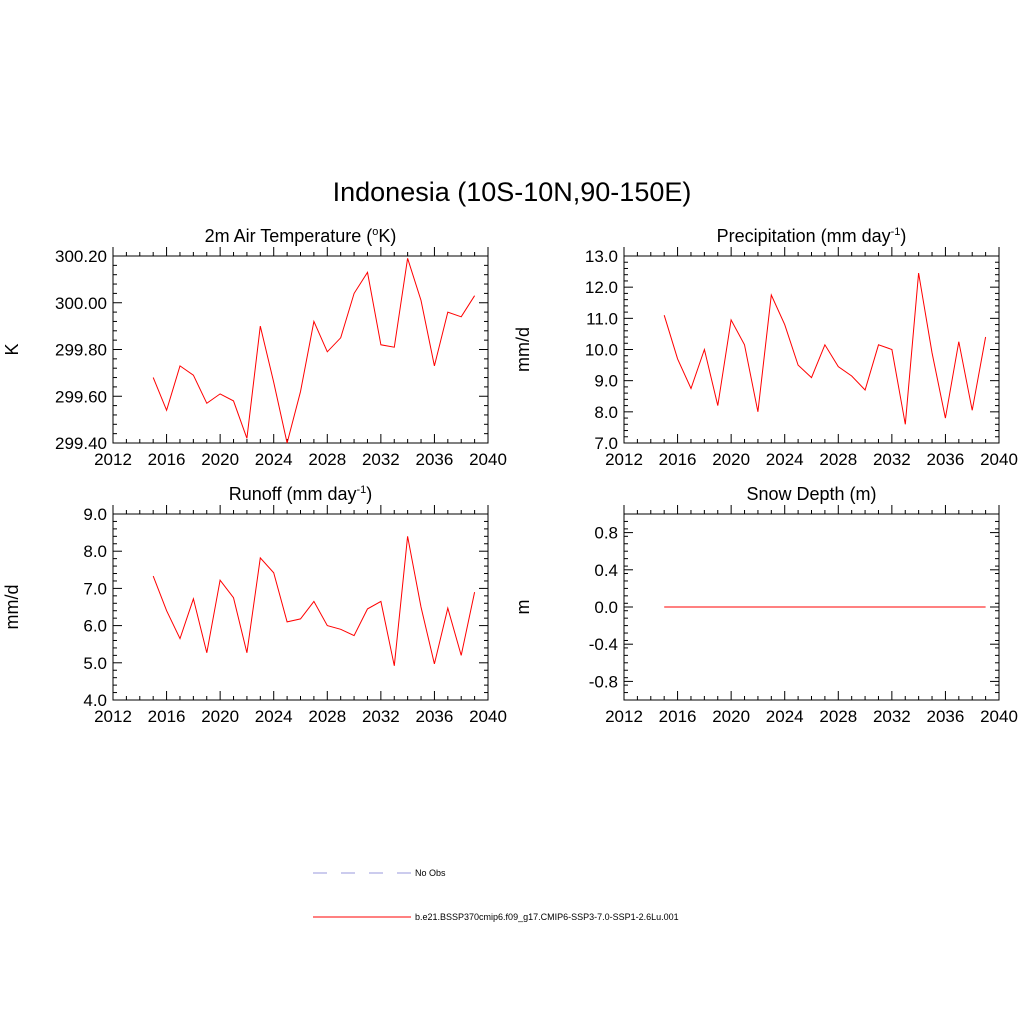 This screenshot has height=1024, width=1024. Describe the element at coordinates (601, 350) in the screenshot. I see `y-tick-label: 10.0` at that location.